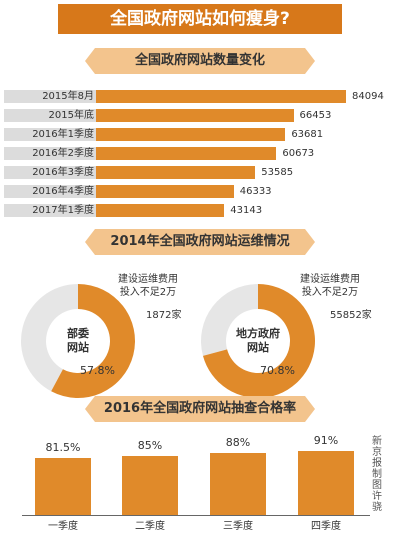 The width and height of the screenshot is (400, 533). What do you see at coordinates (238, 443) in the screenshot?
I see `pass-rate-value-label: 88%` at bounding box center [238, 443].